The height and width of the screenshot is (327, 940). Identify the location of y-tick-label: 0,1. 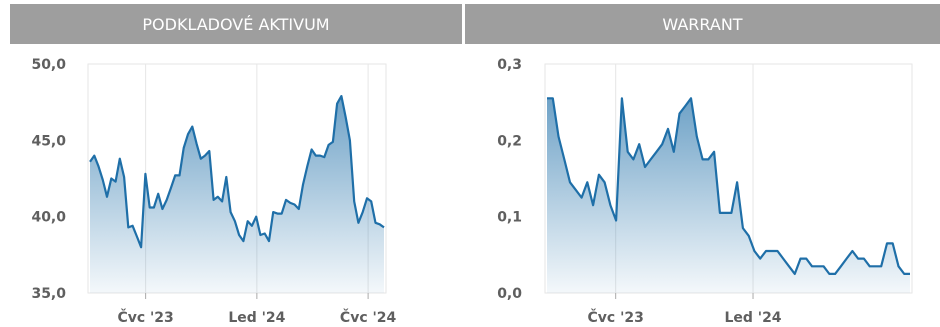
(509, 218).